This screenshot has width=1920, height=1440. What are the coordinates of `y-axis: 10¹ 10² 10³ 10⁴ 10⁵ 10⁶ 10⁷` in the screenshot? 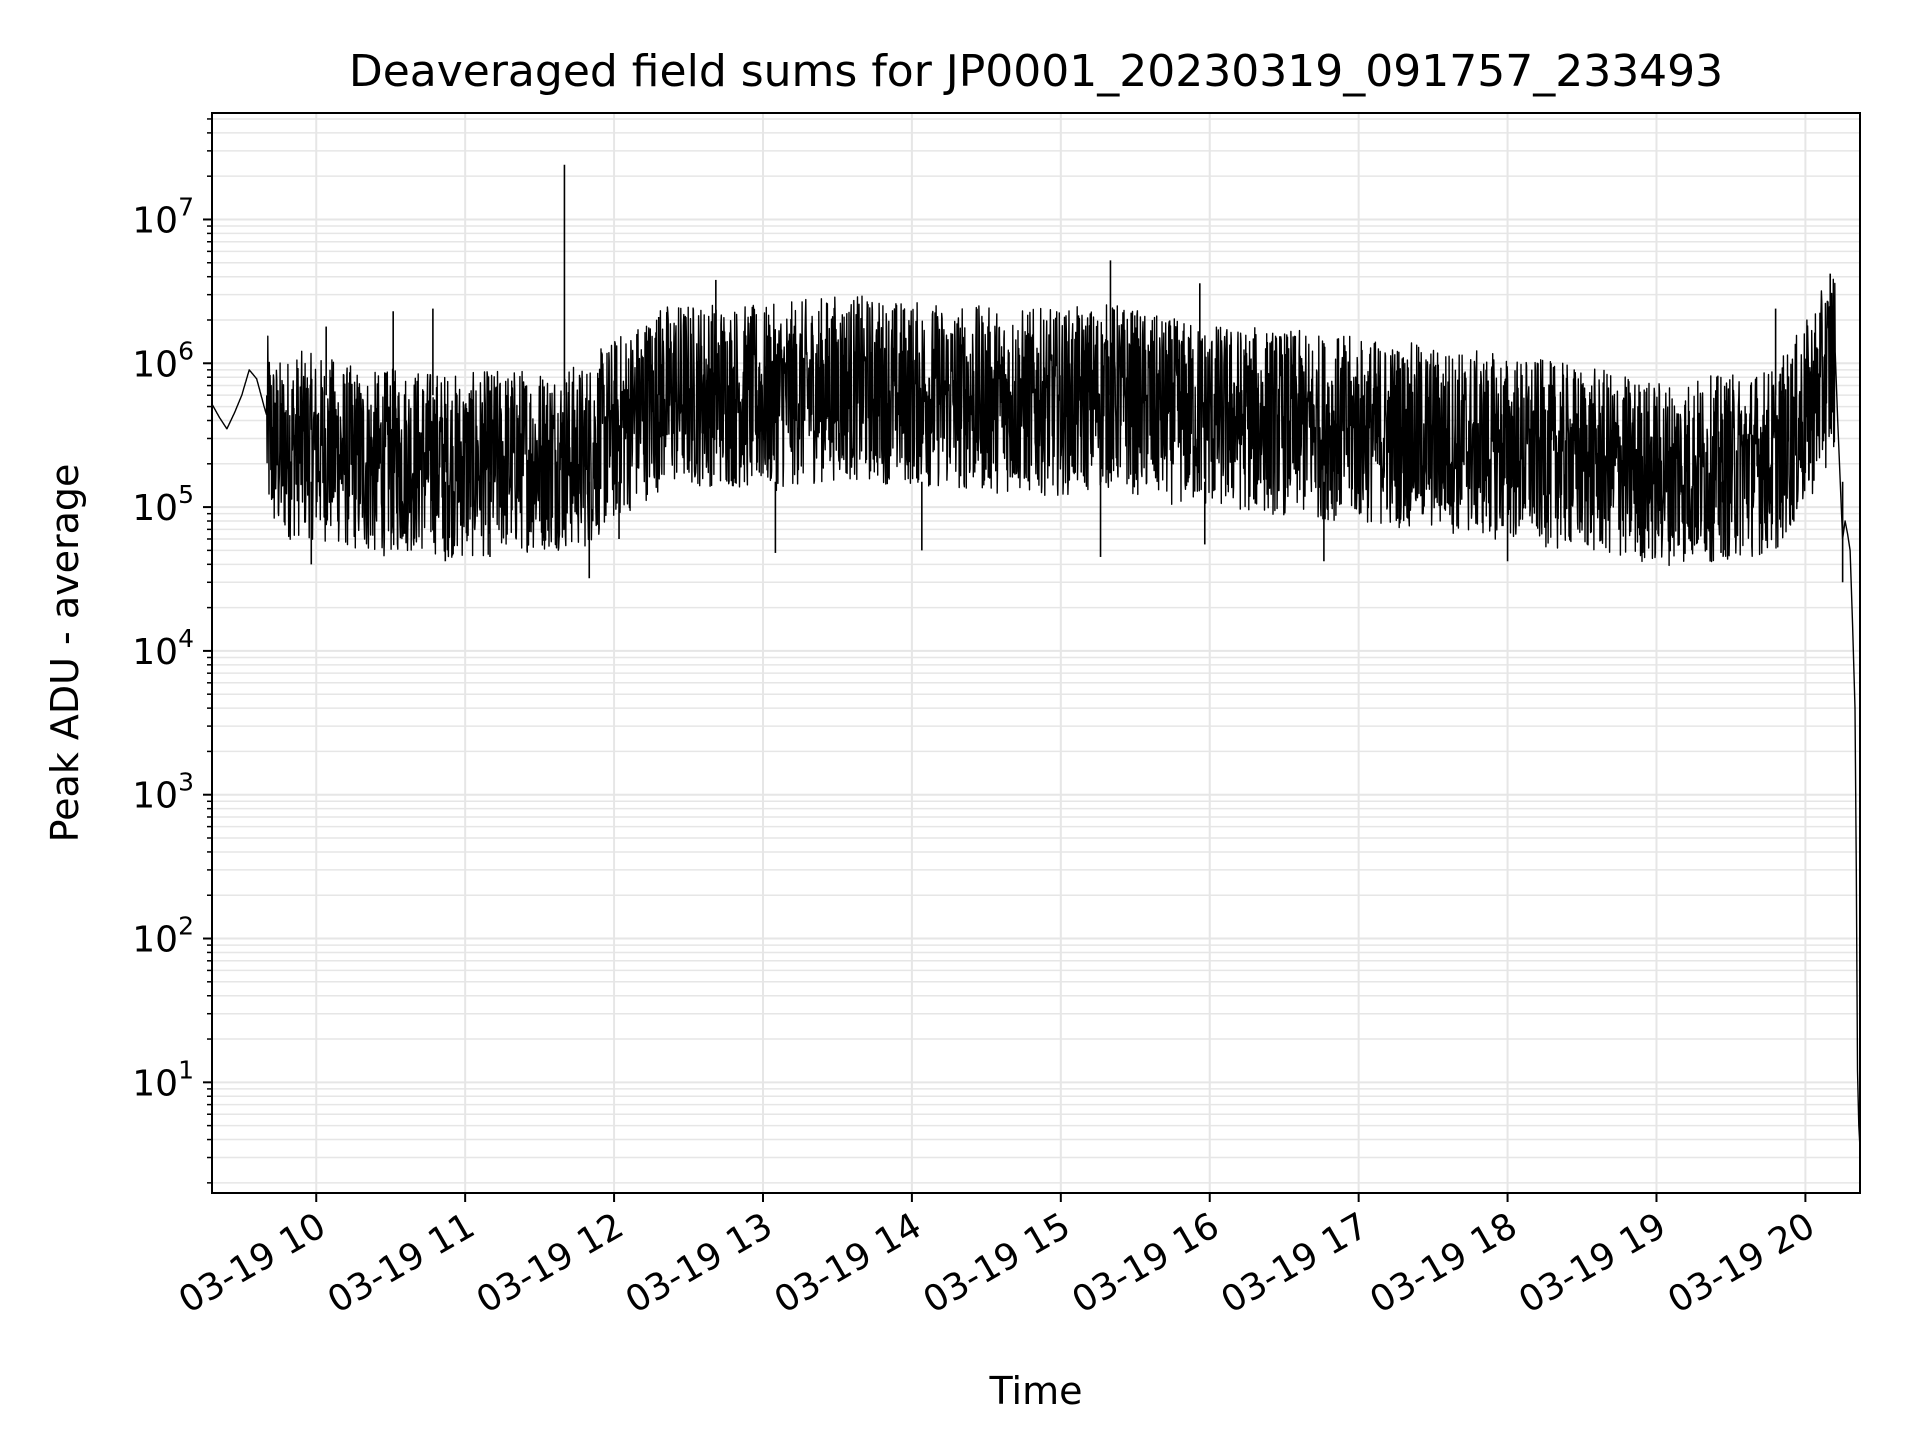 It's located at (172, 651).